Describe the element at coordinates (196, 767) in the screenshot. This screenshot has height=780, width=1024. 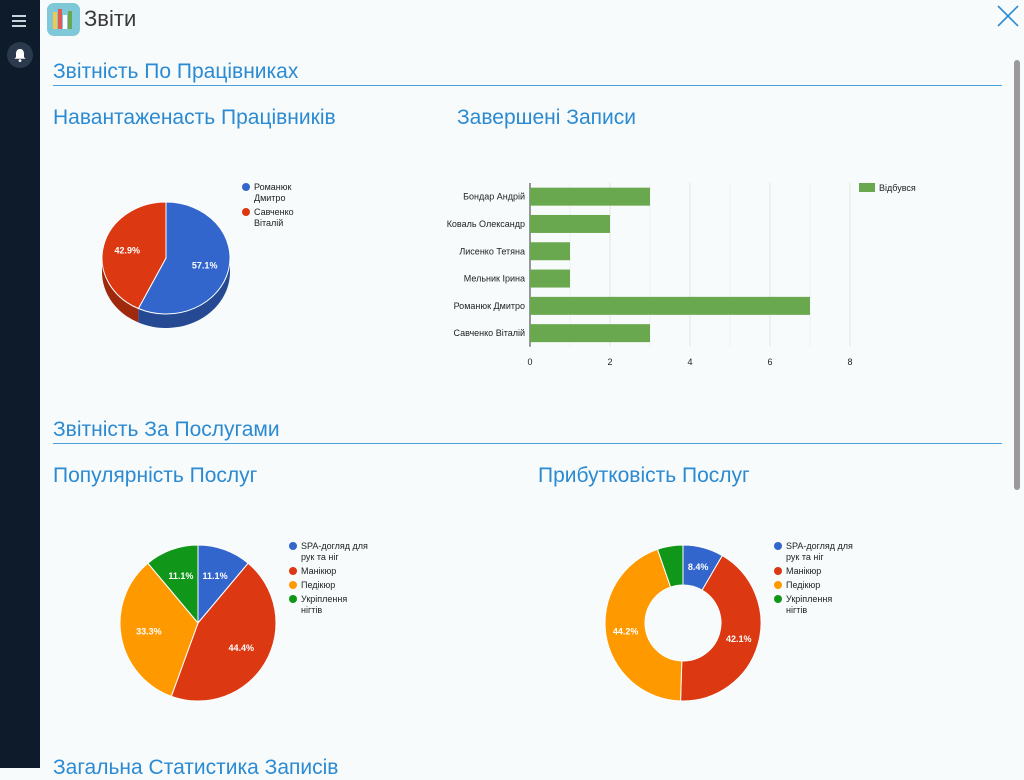
I see `section-title-general: Загальна Статистика Записів` at that location.